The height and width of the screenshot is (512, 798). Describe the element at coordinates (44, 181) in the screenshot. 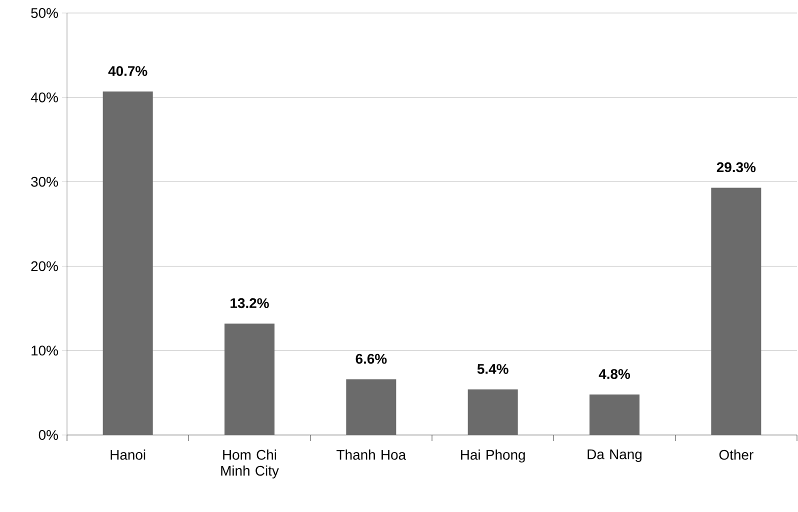

I see `y-tick-label: 30%` at that location.